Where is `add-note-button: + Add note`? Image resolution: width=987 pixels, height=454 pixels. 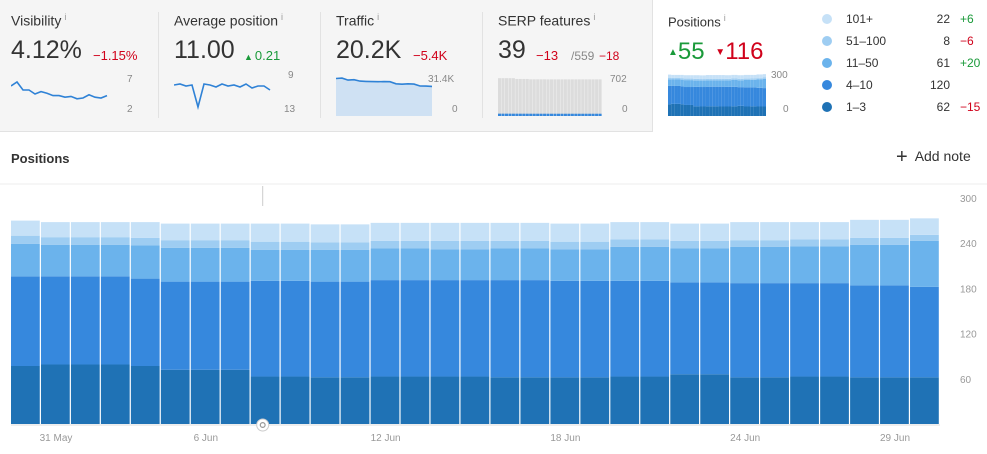
add-note-button: + Add note is located at coordinates (933, 157).